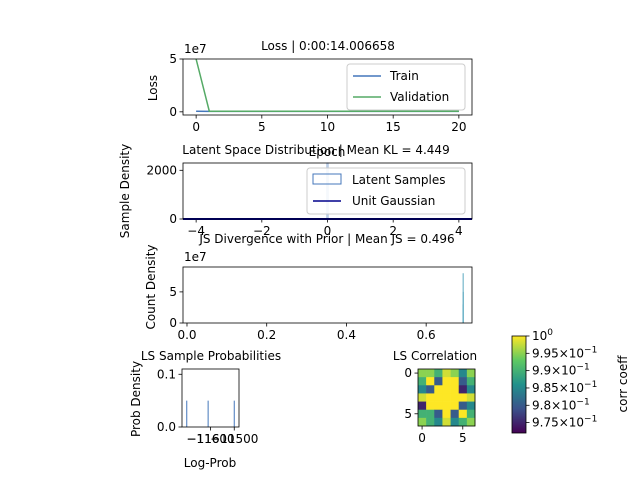  What do you see at coordinates (266, 335) in the screenshot?
I see `js-xtick-label: 0.2` at bounding box center [266, 335].